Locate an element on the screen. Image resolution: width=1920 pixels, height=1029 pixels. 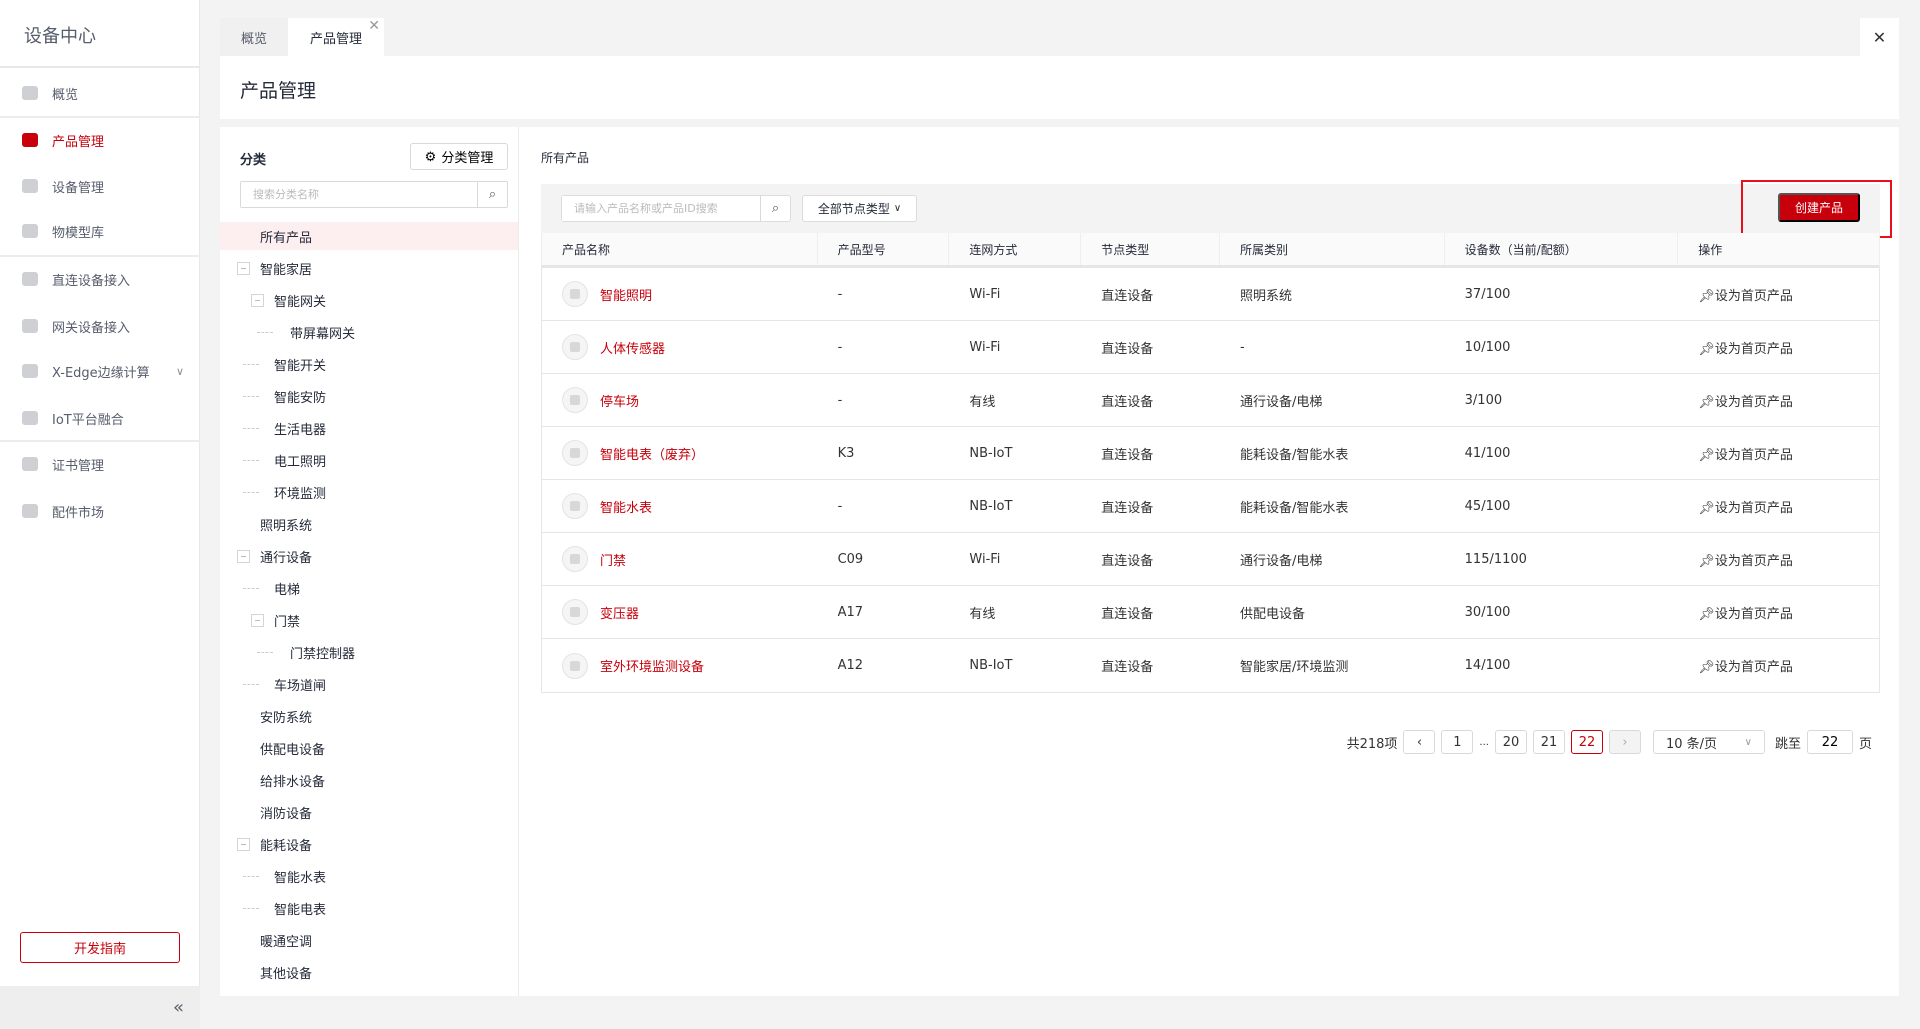
page-21: 21 is located at coordinates (1548, 742).